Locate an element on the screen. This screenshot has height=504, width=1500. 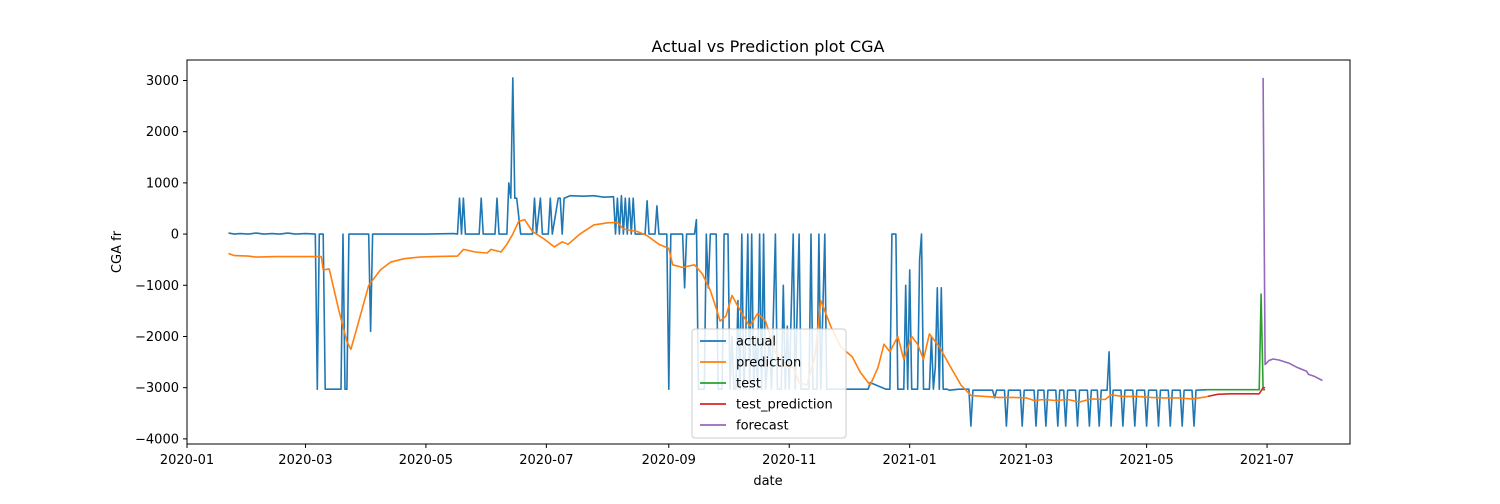
y-tick-label: −4000 is located at coordinates (157, 439).